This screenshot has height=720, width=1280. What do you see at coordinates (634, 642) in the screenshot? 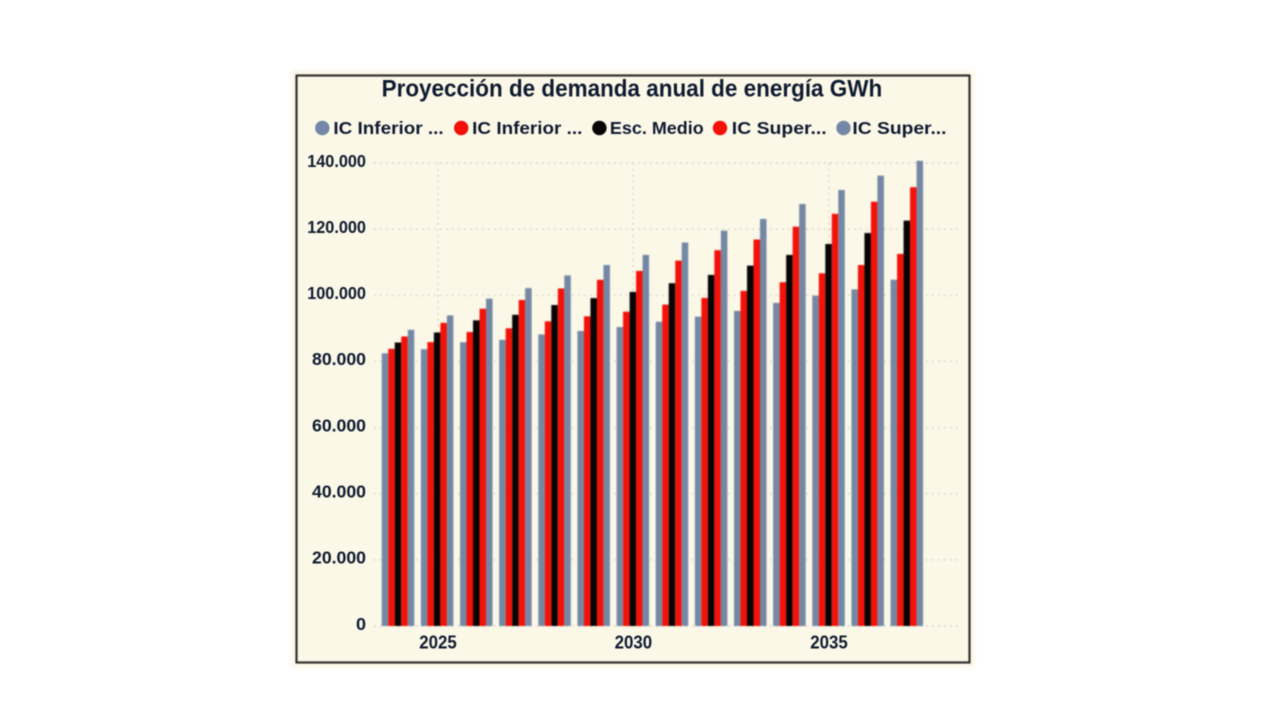
I see `svg-text: 2030` at bounding box center [634, 642].